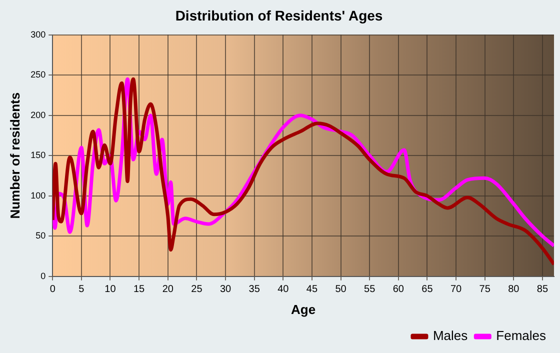 The width and height of the screenshot is (560, 353). I want to click on legend-label: Females, so click(521, 336).